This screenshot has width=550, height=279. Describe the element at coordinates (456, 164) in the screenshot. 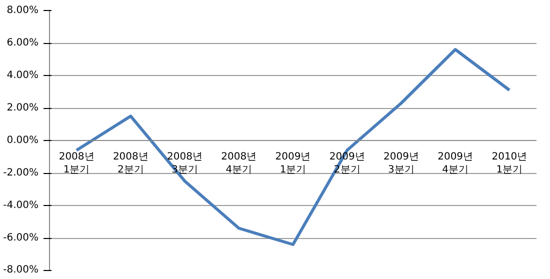

I see `x-tick-label: 2009년 4분기` at that location.